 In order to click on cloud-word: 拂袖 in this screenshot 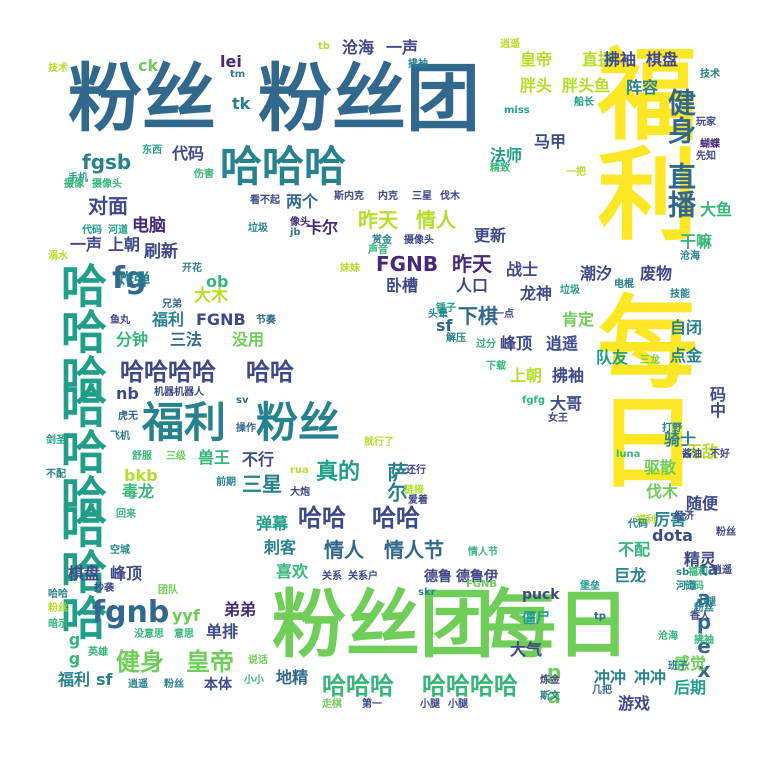, I will do `click(620, 59)`.